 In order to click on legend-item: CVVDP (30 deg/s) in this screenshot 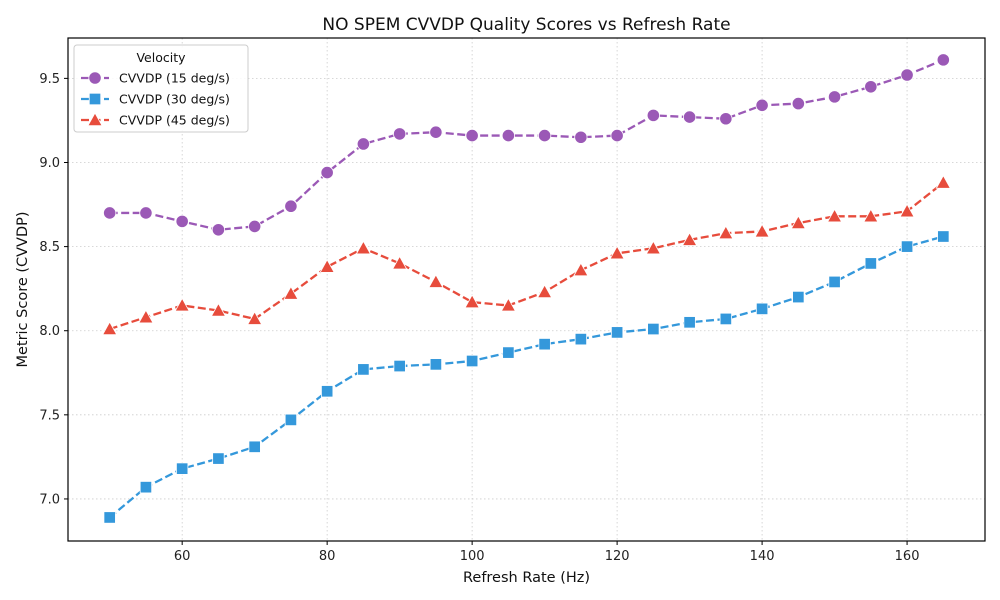, I will do `click(155, 99)`.